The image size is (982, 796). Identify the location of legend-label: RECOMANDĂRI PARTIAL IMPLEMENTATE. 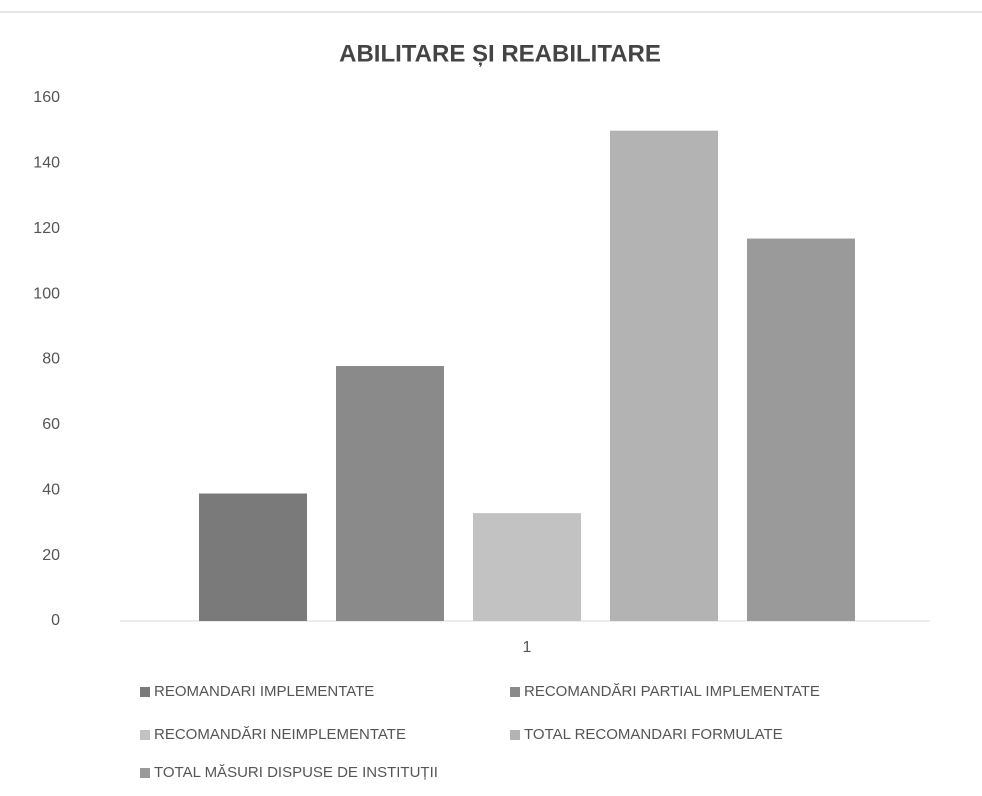
(672, 691).